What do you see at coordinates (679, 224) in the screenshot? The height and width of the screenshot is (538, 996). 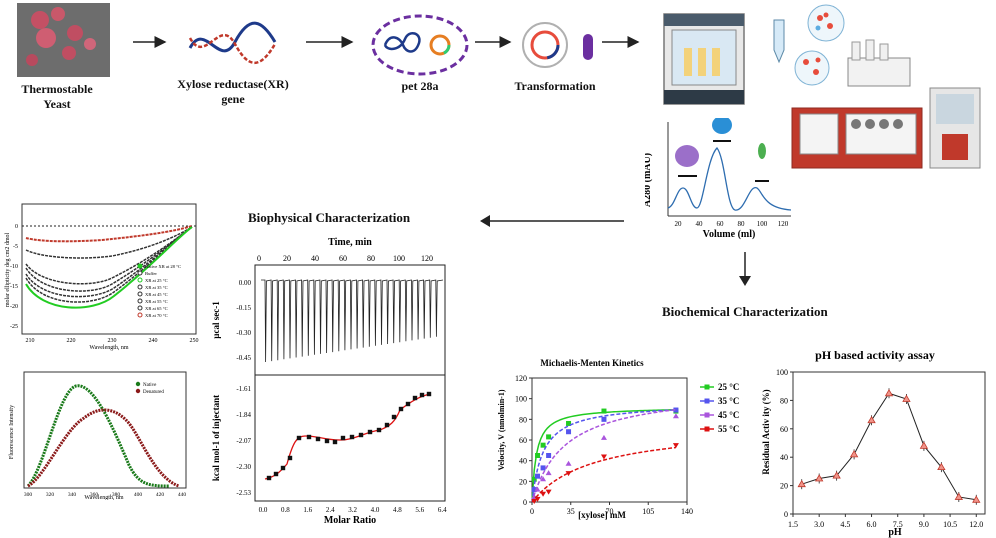 I see `chromatogram-x-tick: 20` at bounding box center [679, 224].